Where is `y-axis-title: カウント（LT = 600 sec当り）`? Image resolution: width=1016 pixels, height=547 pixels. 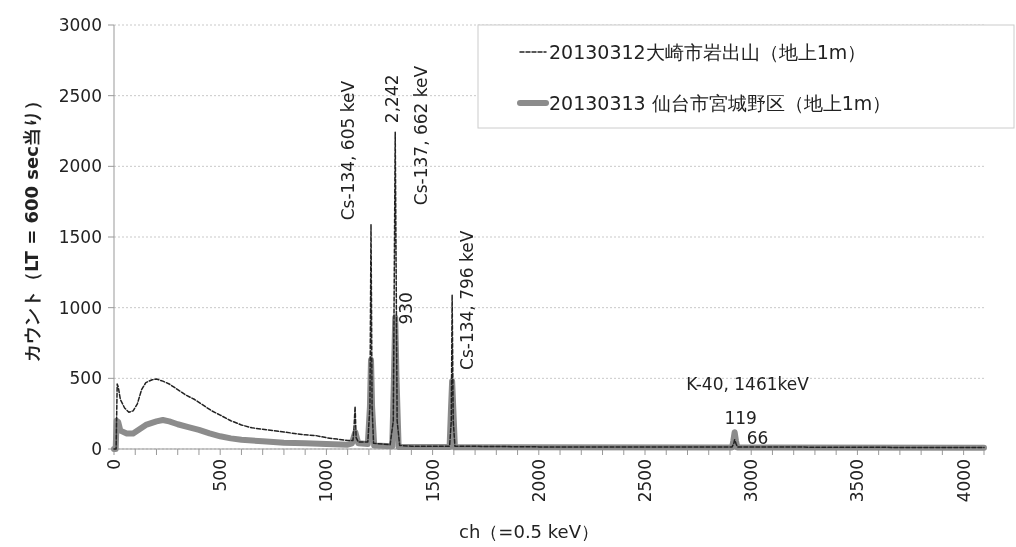
y-axis-title: カウント（LT = 600 sec当り） is located at coordinates (31, 227).